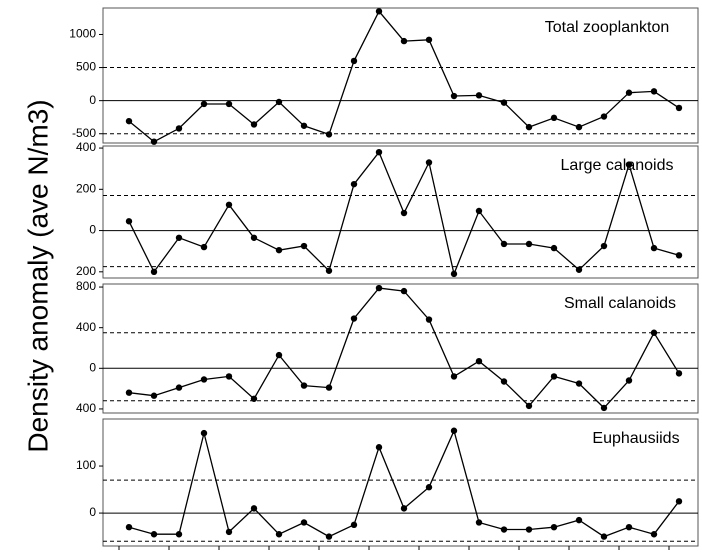  Describe the element at coordinates (86, 465) in the screenshot. I see `y-tick-label: 100` at that location.